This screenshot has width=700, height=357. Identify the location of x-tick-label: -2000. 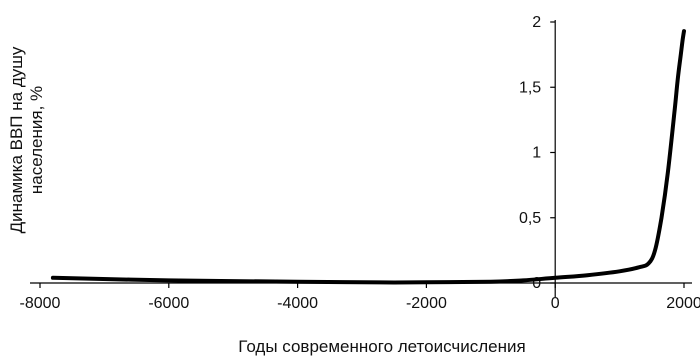
(426, 303).